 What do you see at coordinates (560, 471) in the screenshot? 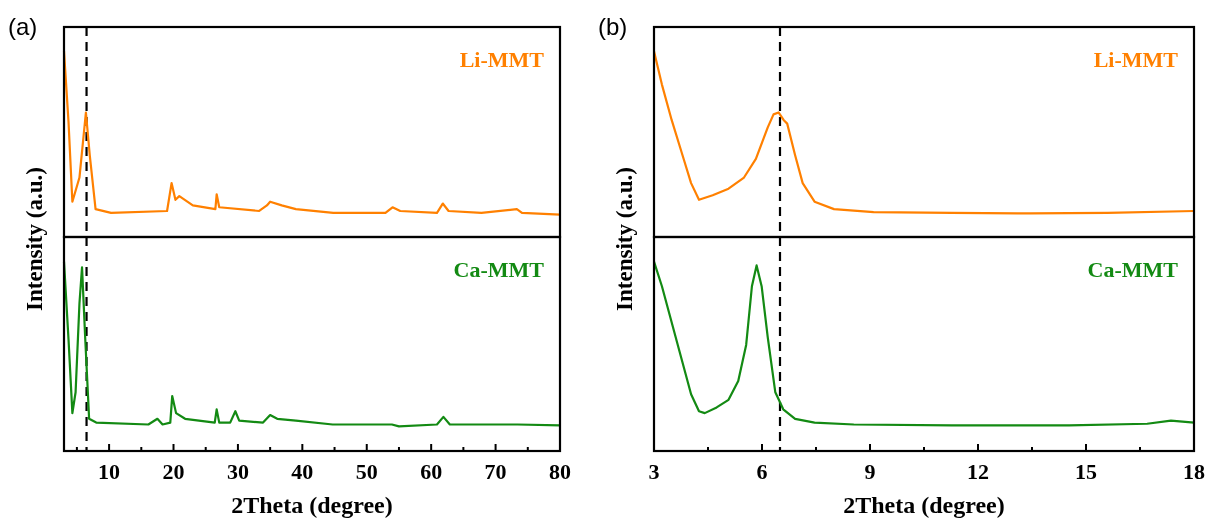
I see `x-tick-label: 80` at bounding box center [560, 471].